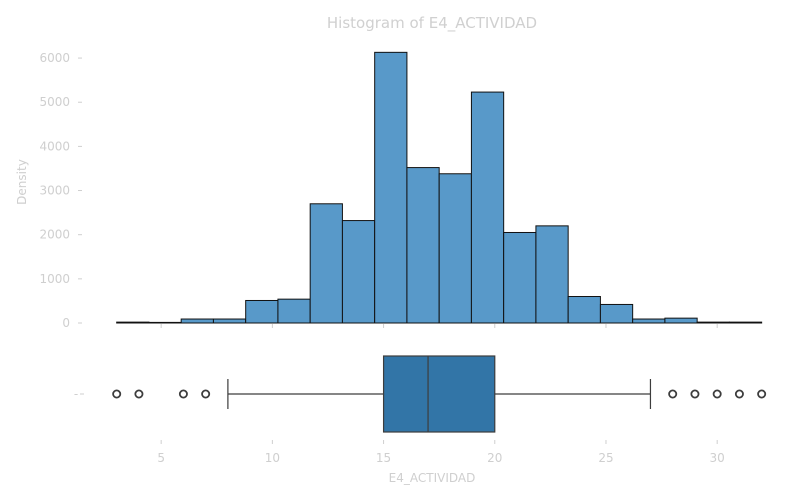  What do you see at coordinates (439, 326) in the screenshot?
I see `histogram-x-minor-ticks` at bounding box center [439, 326].